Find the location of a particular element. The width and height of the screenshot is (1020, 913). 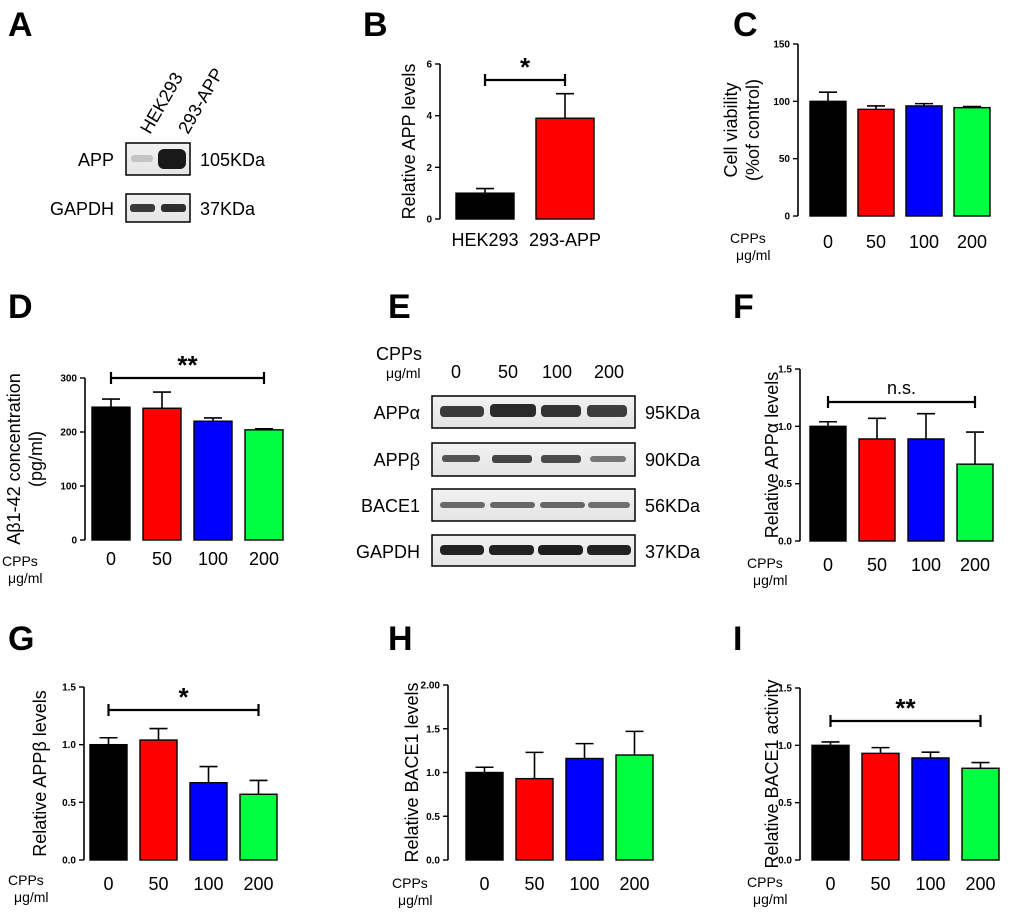

y-tick-label: 1.0 is located at coordinates (785, 427).